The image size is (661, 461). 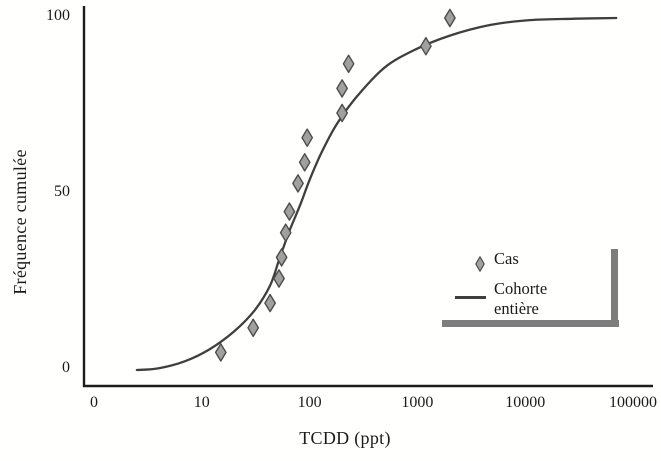 I want to click on x-tick-label: 10, so click(x=201, y=402).